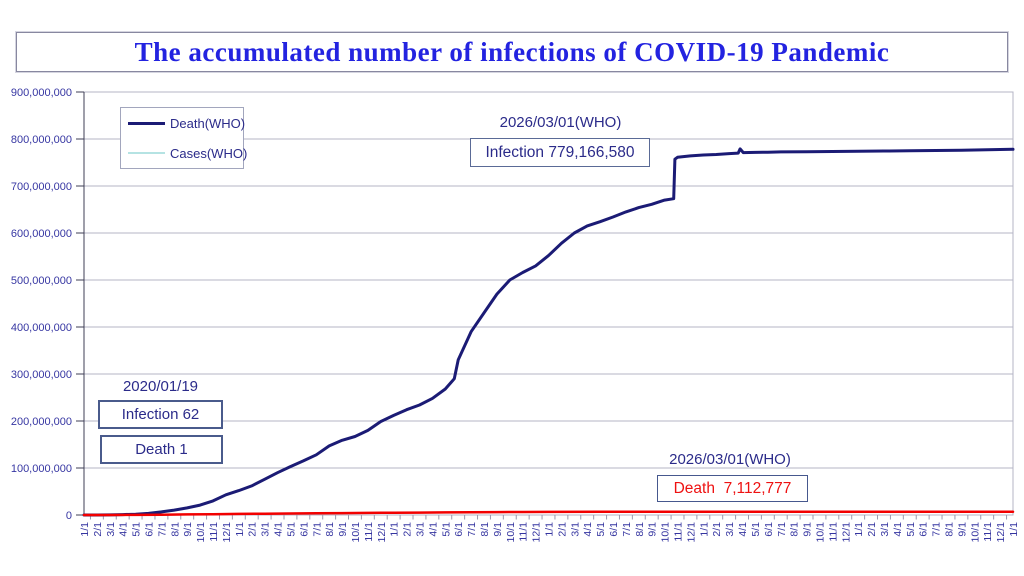 The height and width of the screenshot is (576, 1024). I want to click on chart-legend: Death(WHO) Cases(WHO), so click(183, 138).